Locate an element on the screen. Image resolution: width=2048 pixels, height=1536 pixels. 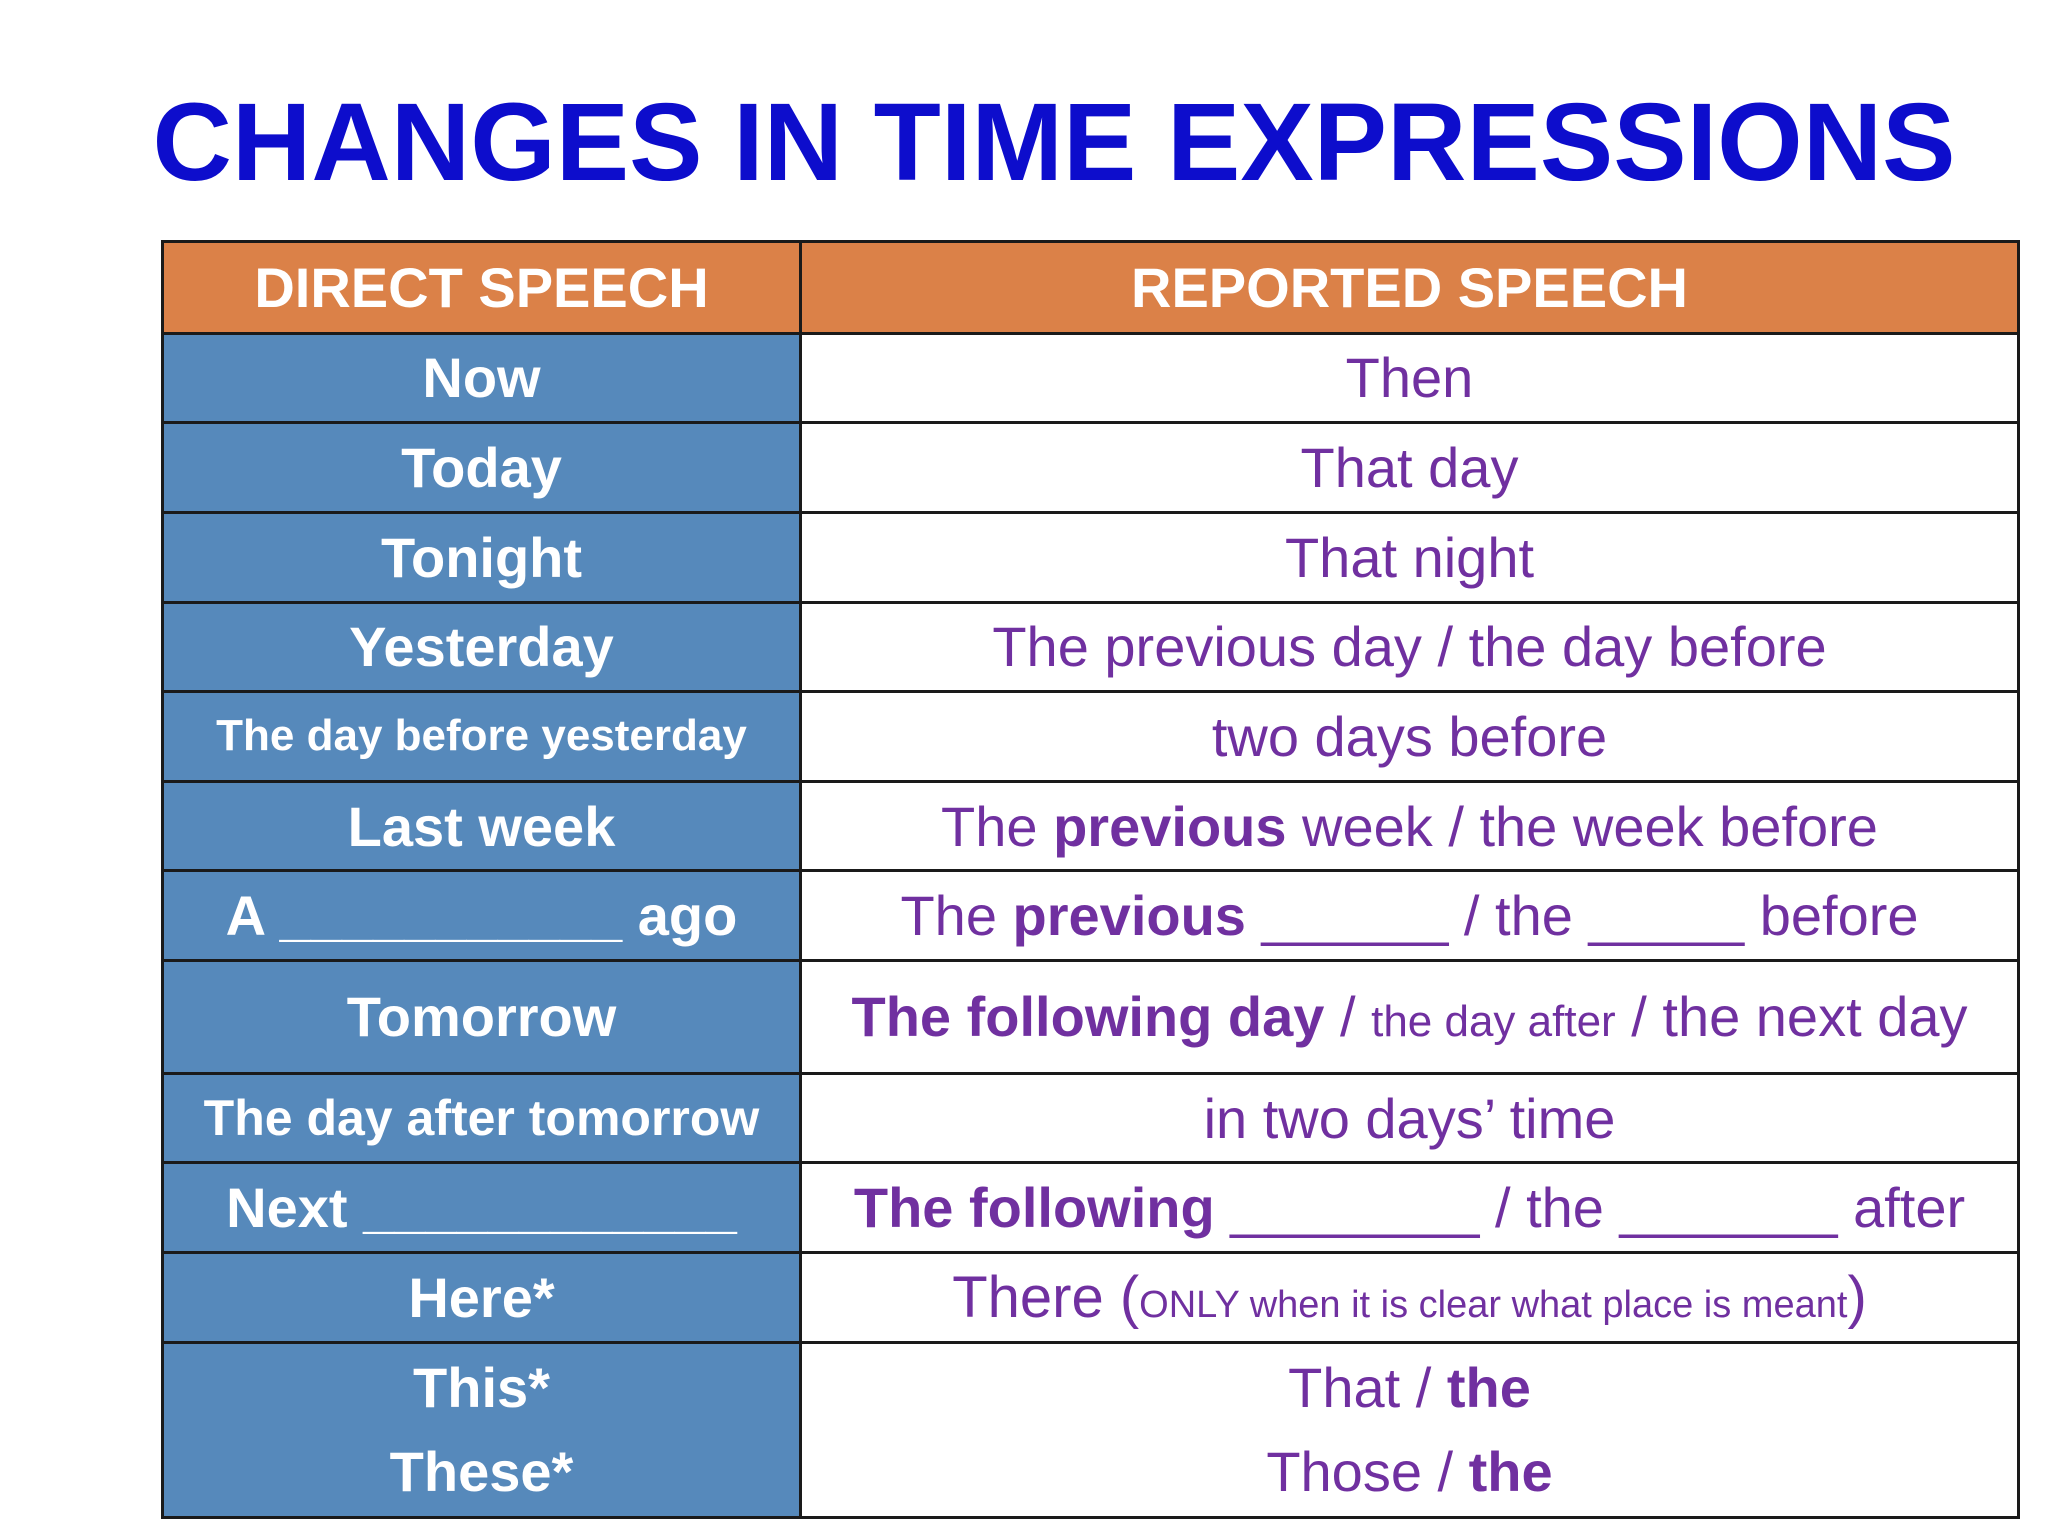
direct-cell: Next ____________ is located at coordinates (481, 1208).